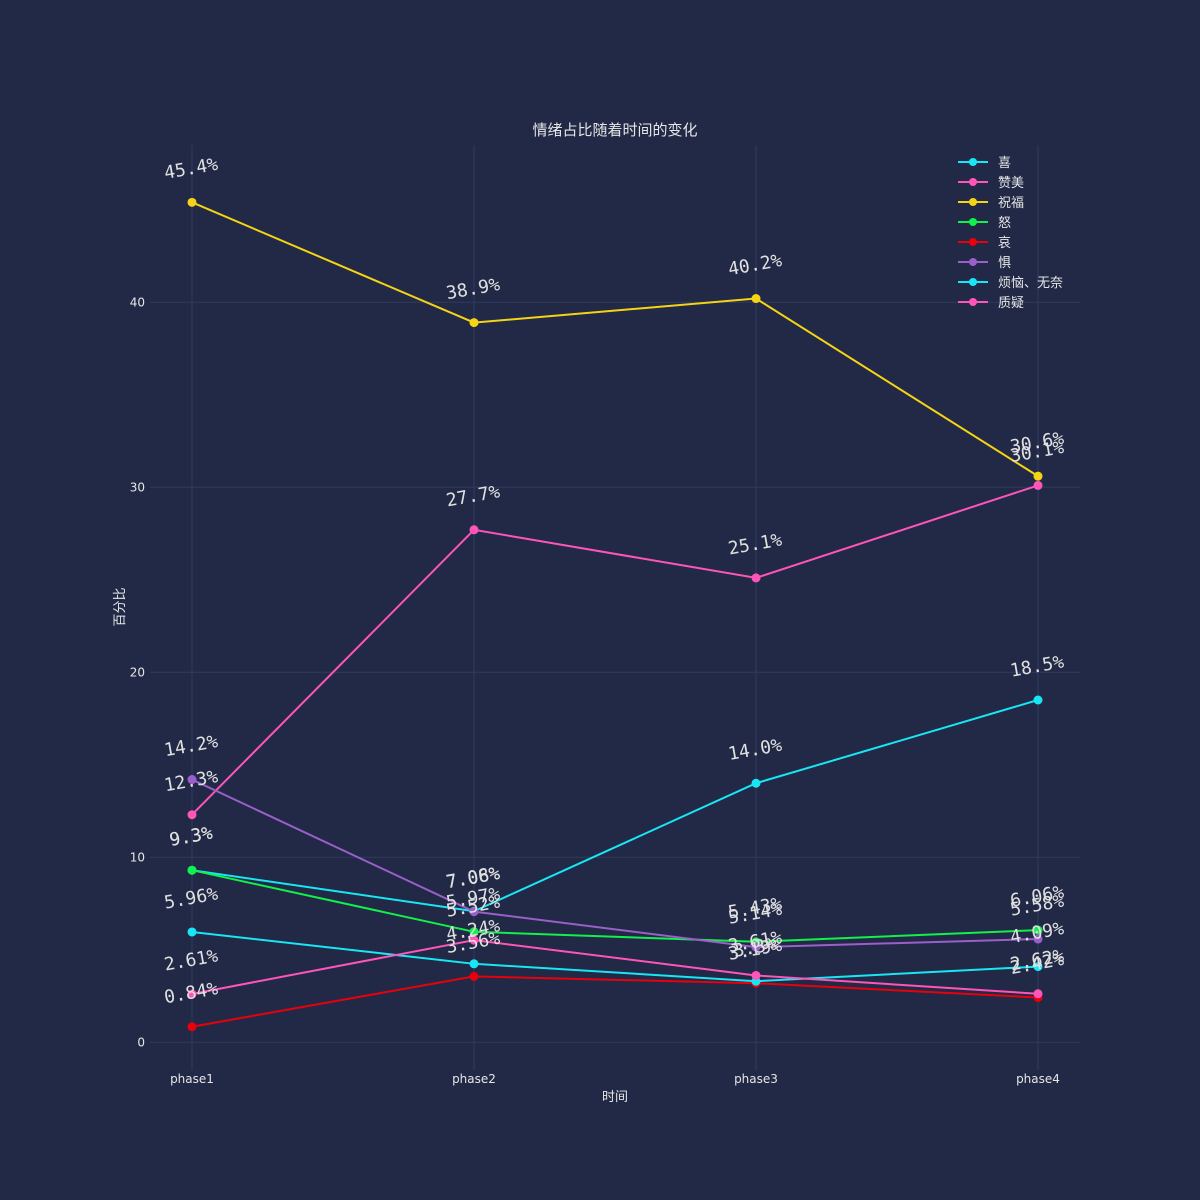 The width and height of the screenshot is (1200, 1200). What do you see at coordinates (191, 746) in the screenshot?
I see `data-label: 14.2%` at bounding box center [191, 746].